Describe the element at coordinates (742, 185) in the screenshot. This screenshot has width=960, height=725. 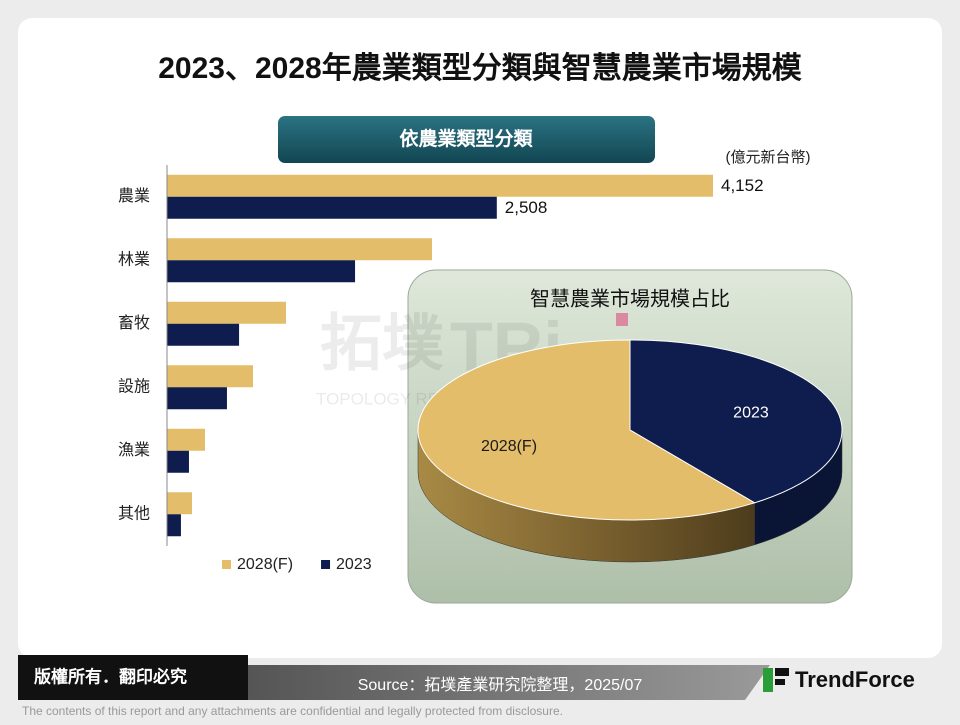
I see `value-label: 4,152` at that location.